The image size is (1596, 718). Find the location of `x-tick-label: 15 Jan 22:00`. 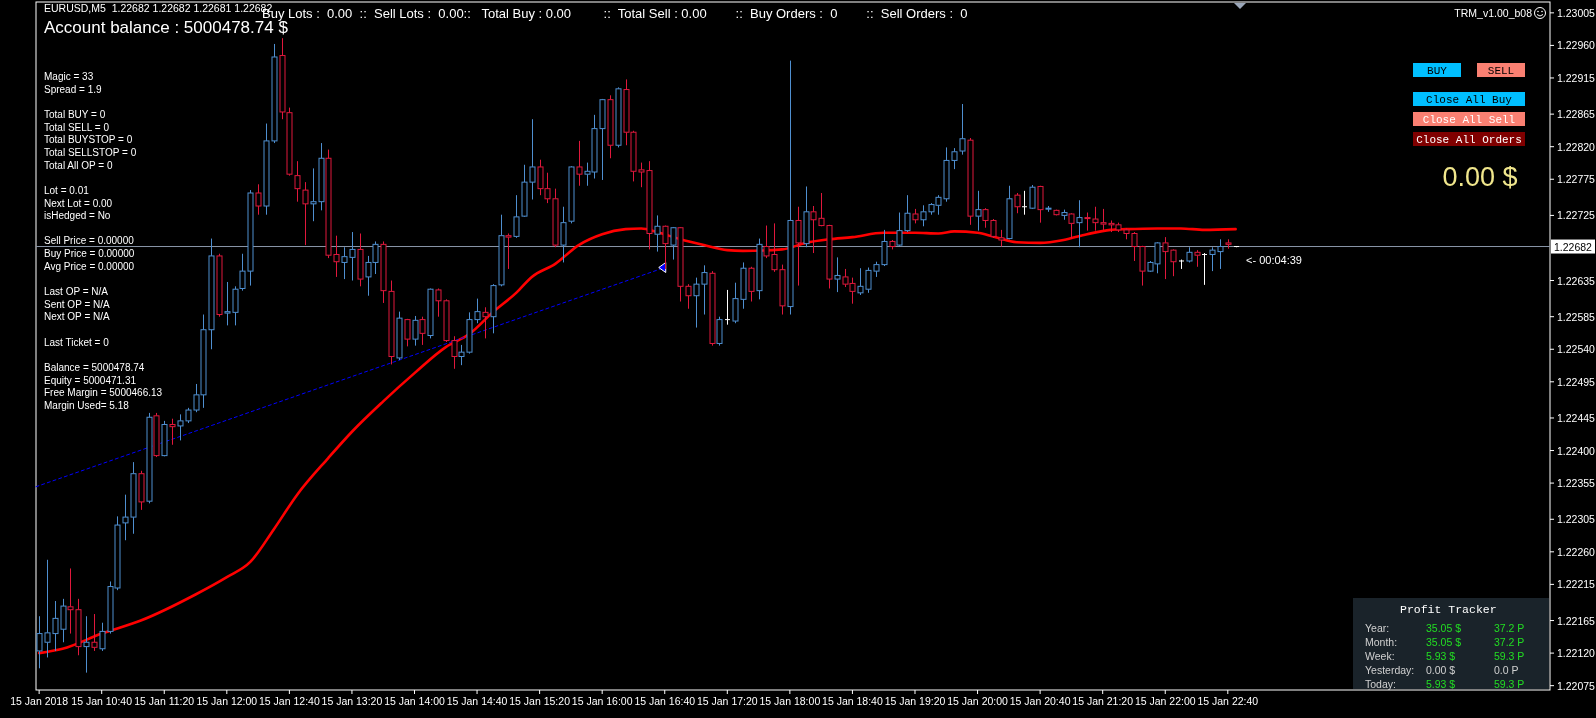

x-tick-label: 15 Jan 22:00 is located at coordinates (1165, 701).